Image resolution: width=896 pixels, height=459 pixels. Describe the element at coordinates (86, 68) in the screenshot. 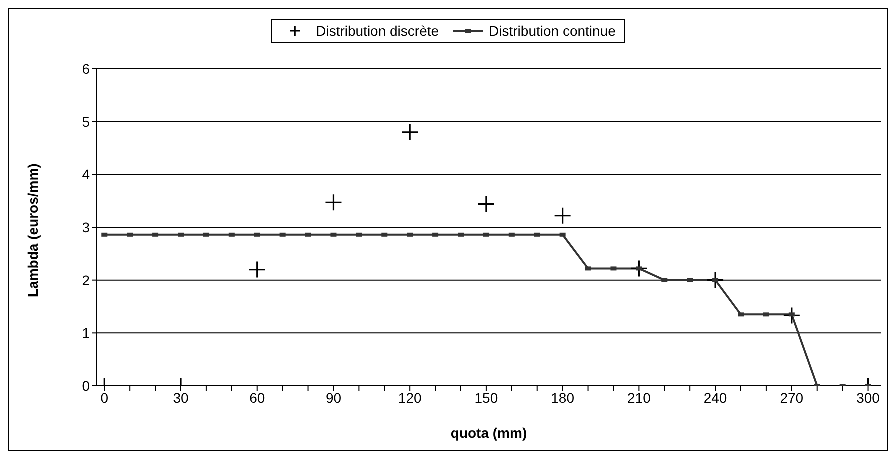

I see `y-tick-label: 6` at that location.